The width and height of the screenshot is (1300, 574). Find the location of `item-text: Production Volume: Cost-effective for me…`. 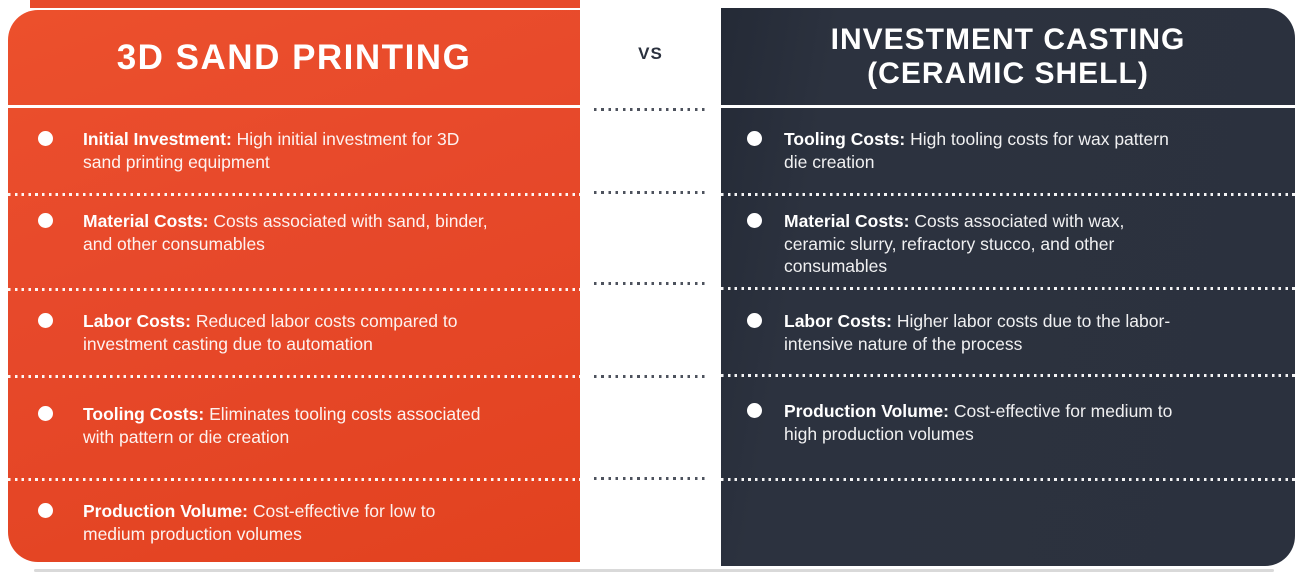

item-text: Production Volume: Cost-effective for me… is located at coordinates (984, 422).